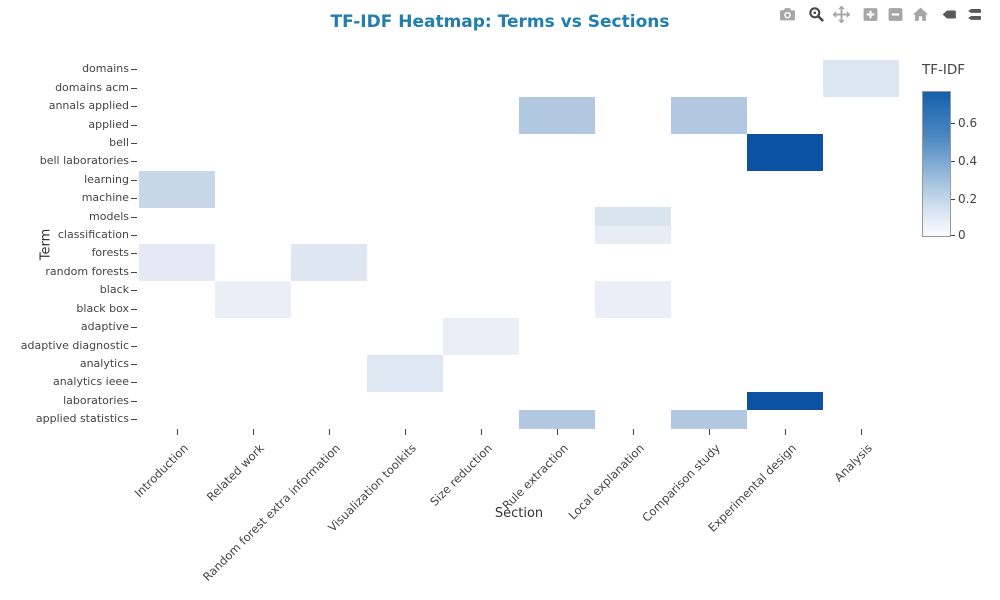 The height and width of the screenshot is (600, 1000). What do you see at coordinates (535, 477) in the screenshot?
I see `x-tick-label: Rule extraction` at bounding box center [535, 477].